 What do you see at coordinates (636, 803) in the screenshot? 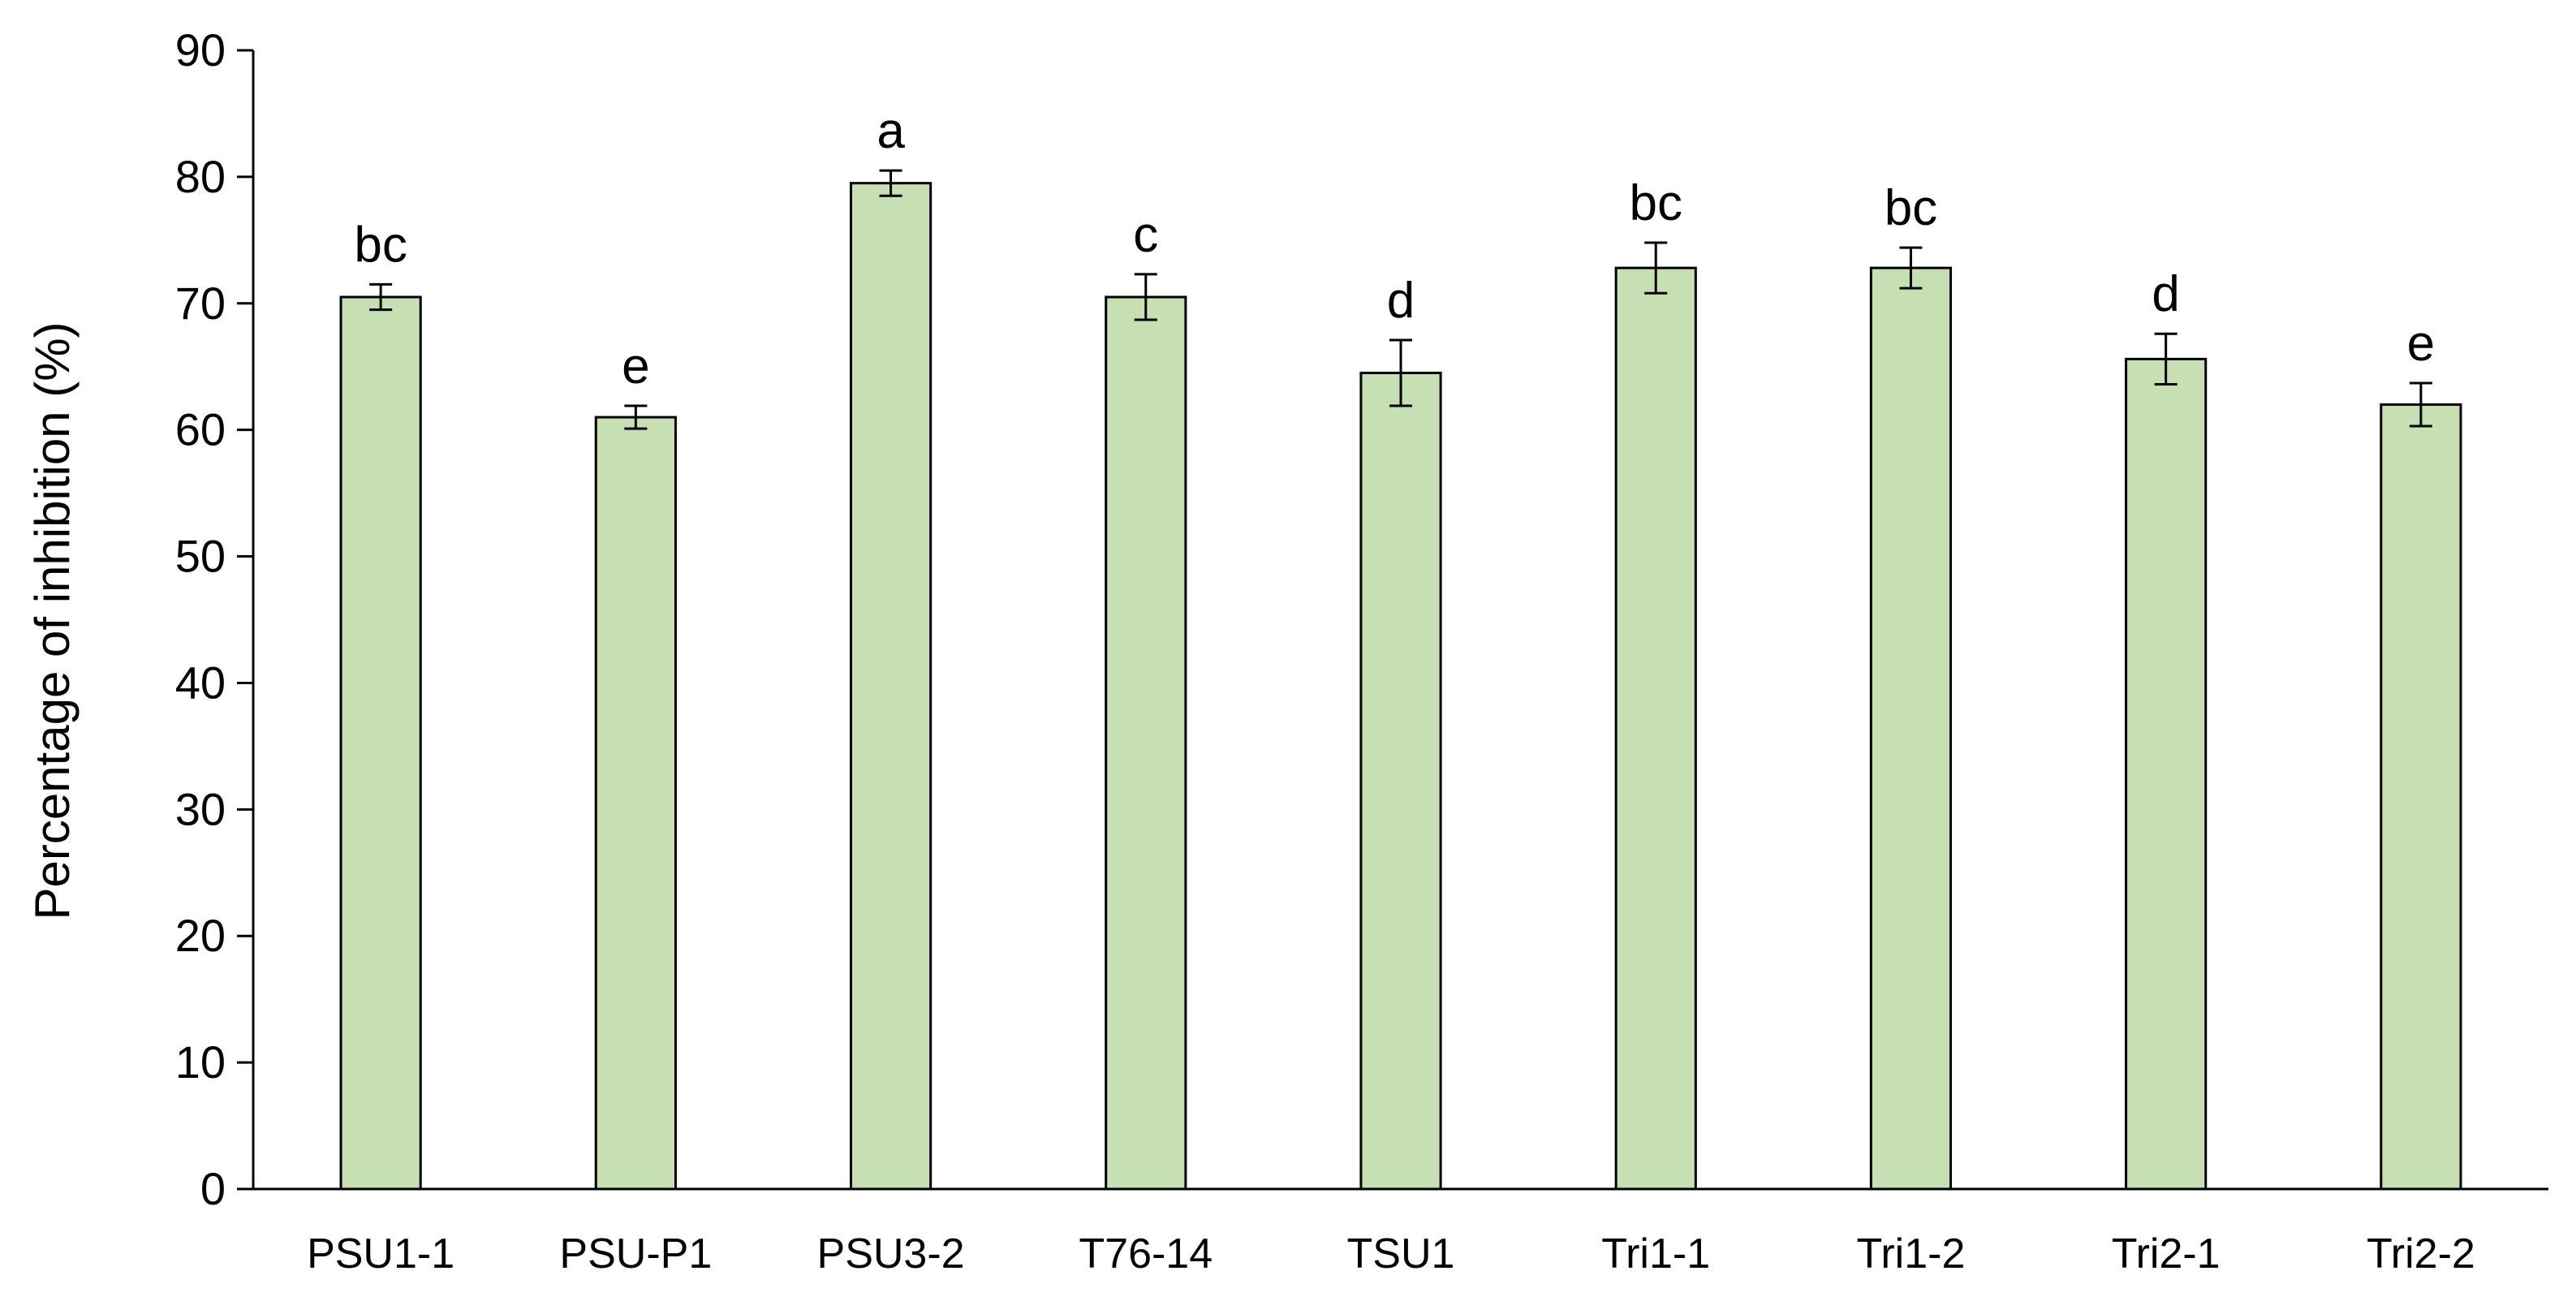
I see `bar-psu-p1` at bounding box center [636, 803].